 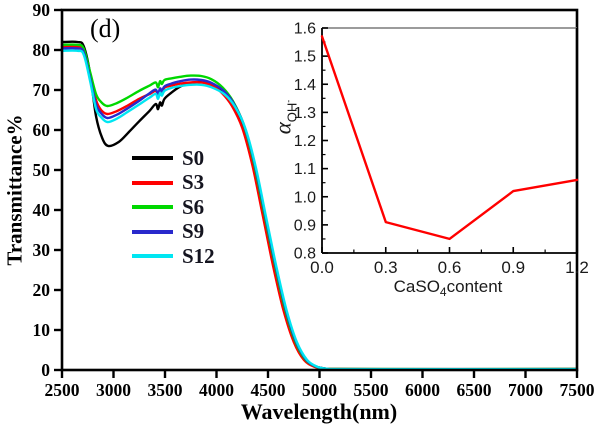 I want to click on x-tick-label: 4000, so click(x=216, y=390).